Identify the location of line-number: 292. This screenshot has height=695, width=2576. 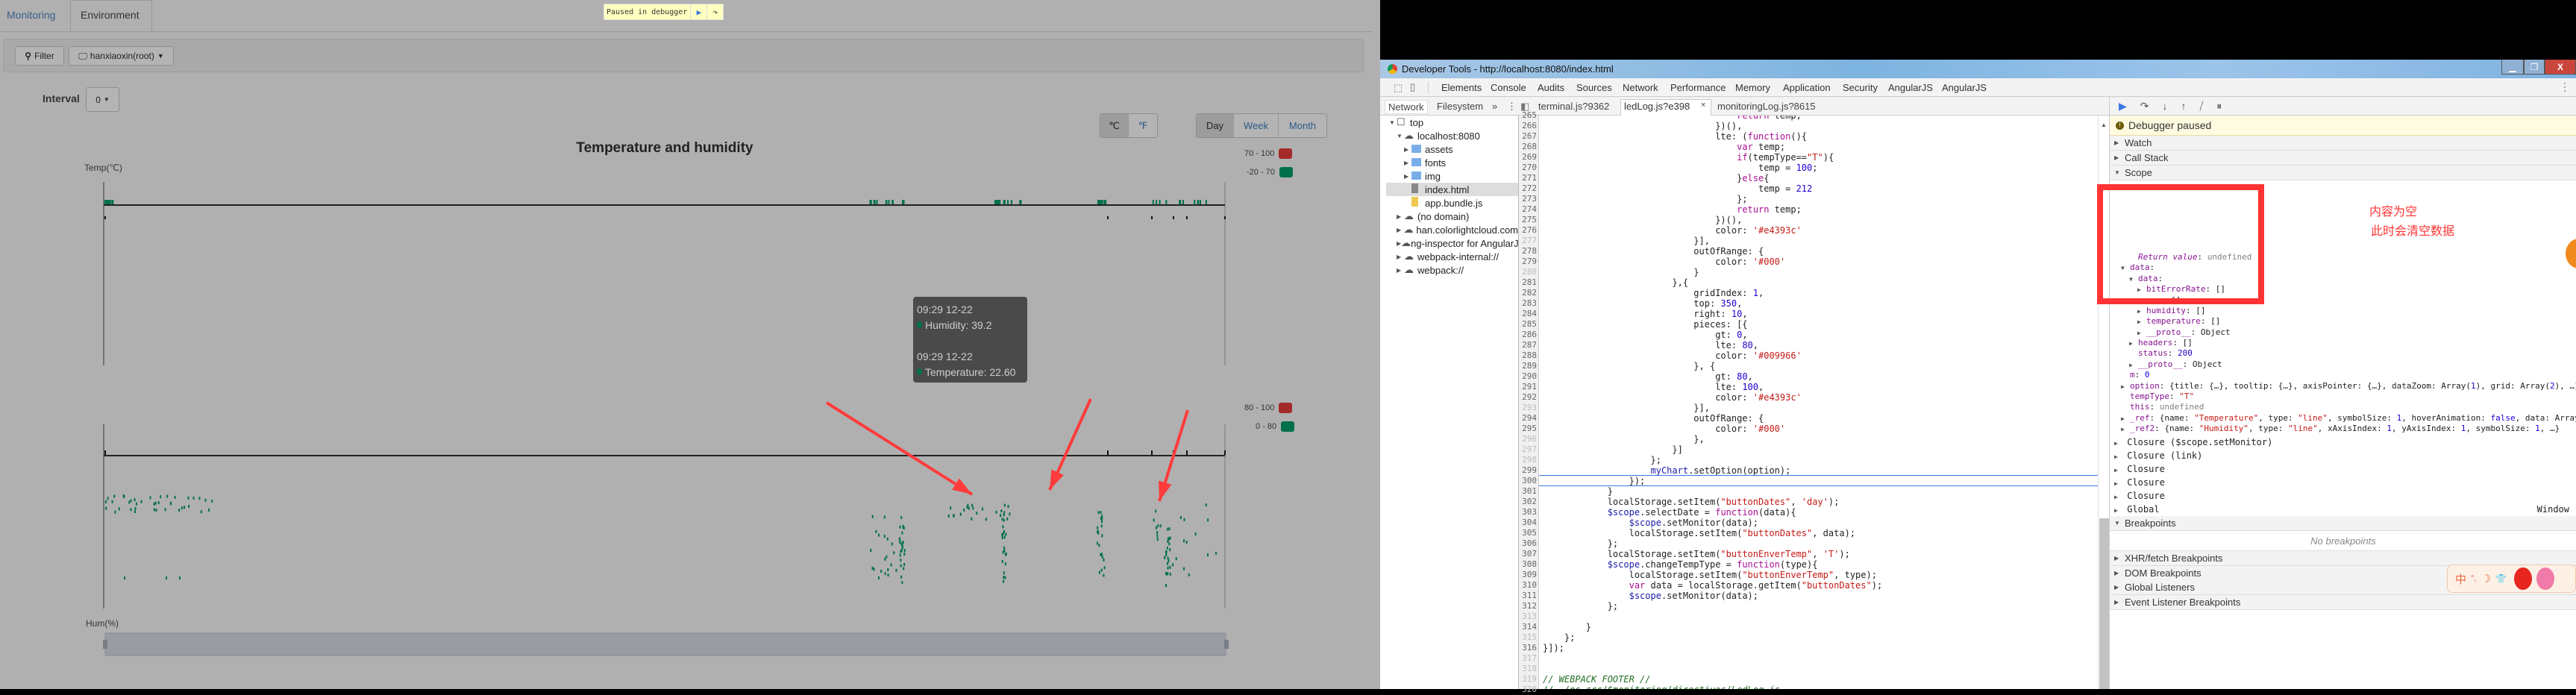
(1529, 397).